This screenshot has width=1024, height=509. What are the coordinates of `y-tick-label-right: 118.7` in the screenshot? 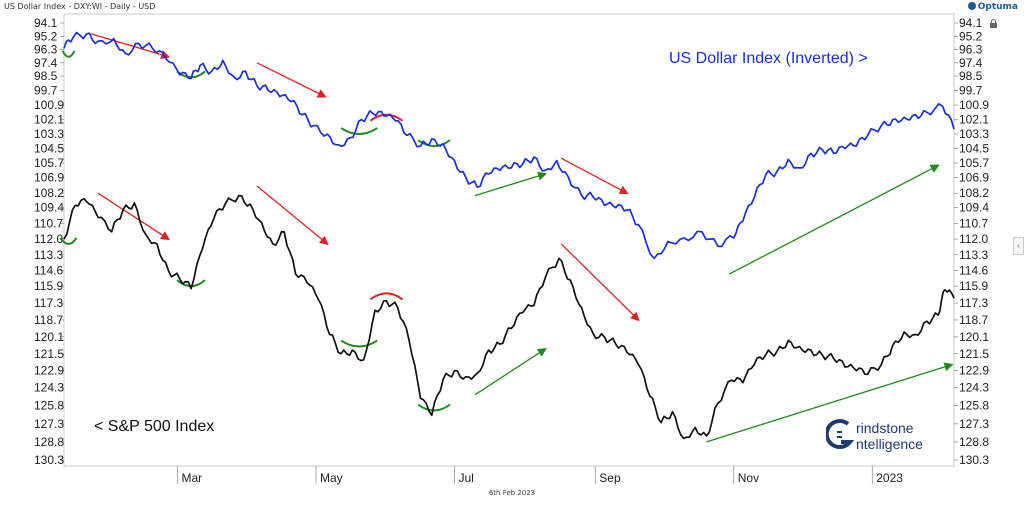 It's located at (973, 320).